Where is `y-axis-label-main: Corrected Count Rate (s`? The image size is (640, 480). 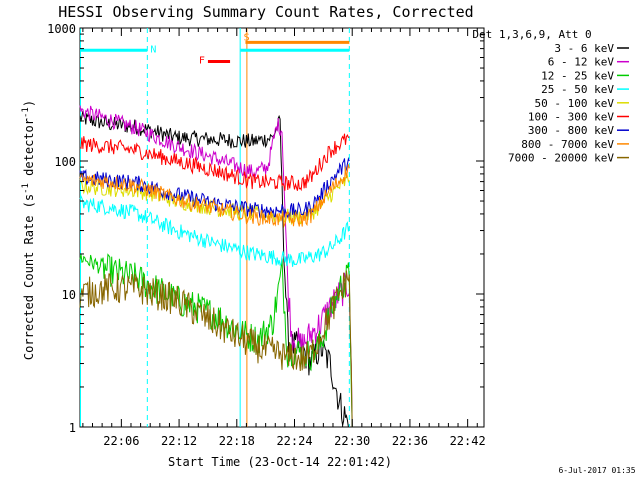 y-axis-label-main: Corrected Count Rate (s is located at coordinates (29, 277).